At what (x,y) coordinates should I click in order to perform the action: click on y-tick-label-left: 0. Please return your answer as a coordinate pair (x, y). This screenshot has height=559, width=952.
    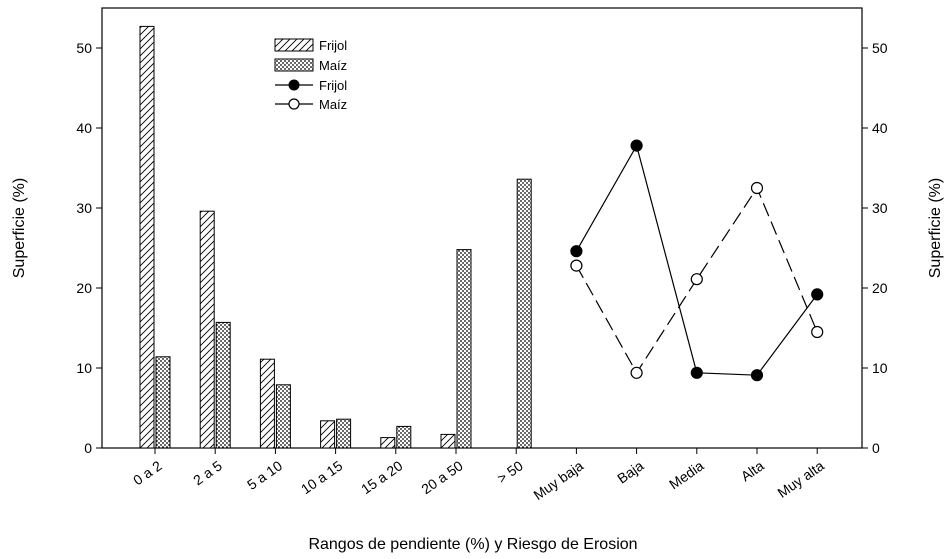
    Looking at the image, I should click on (88, 448).